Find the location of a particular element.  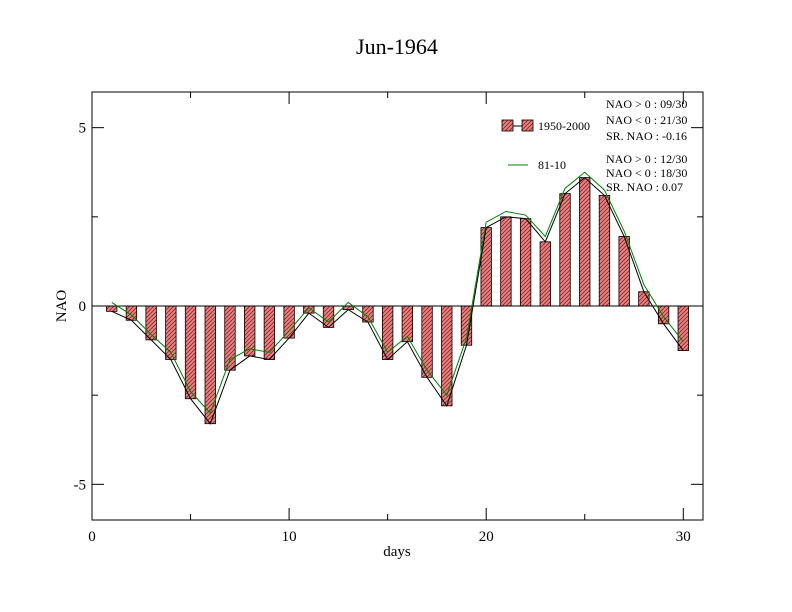

stat-1950-2000-neg: NAO < 0 : 21/30 is located at coordinates (646, 120).